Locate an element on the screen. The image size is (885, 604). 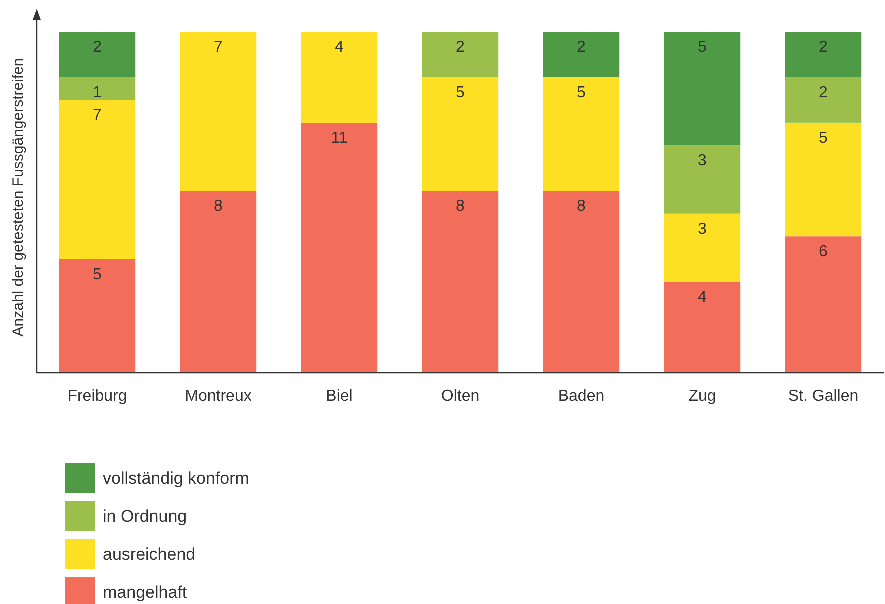
legend-label: ausreichend is located at coordinates (149, 554).